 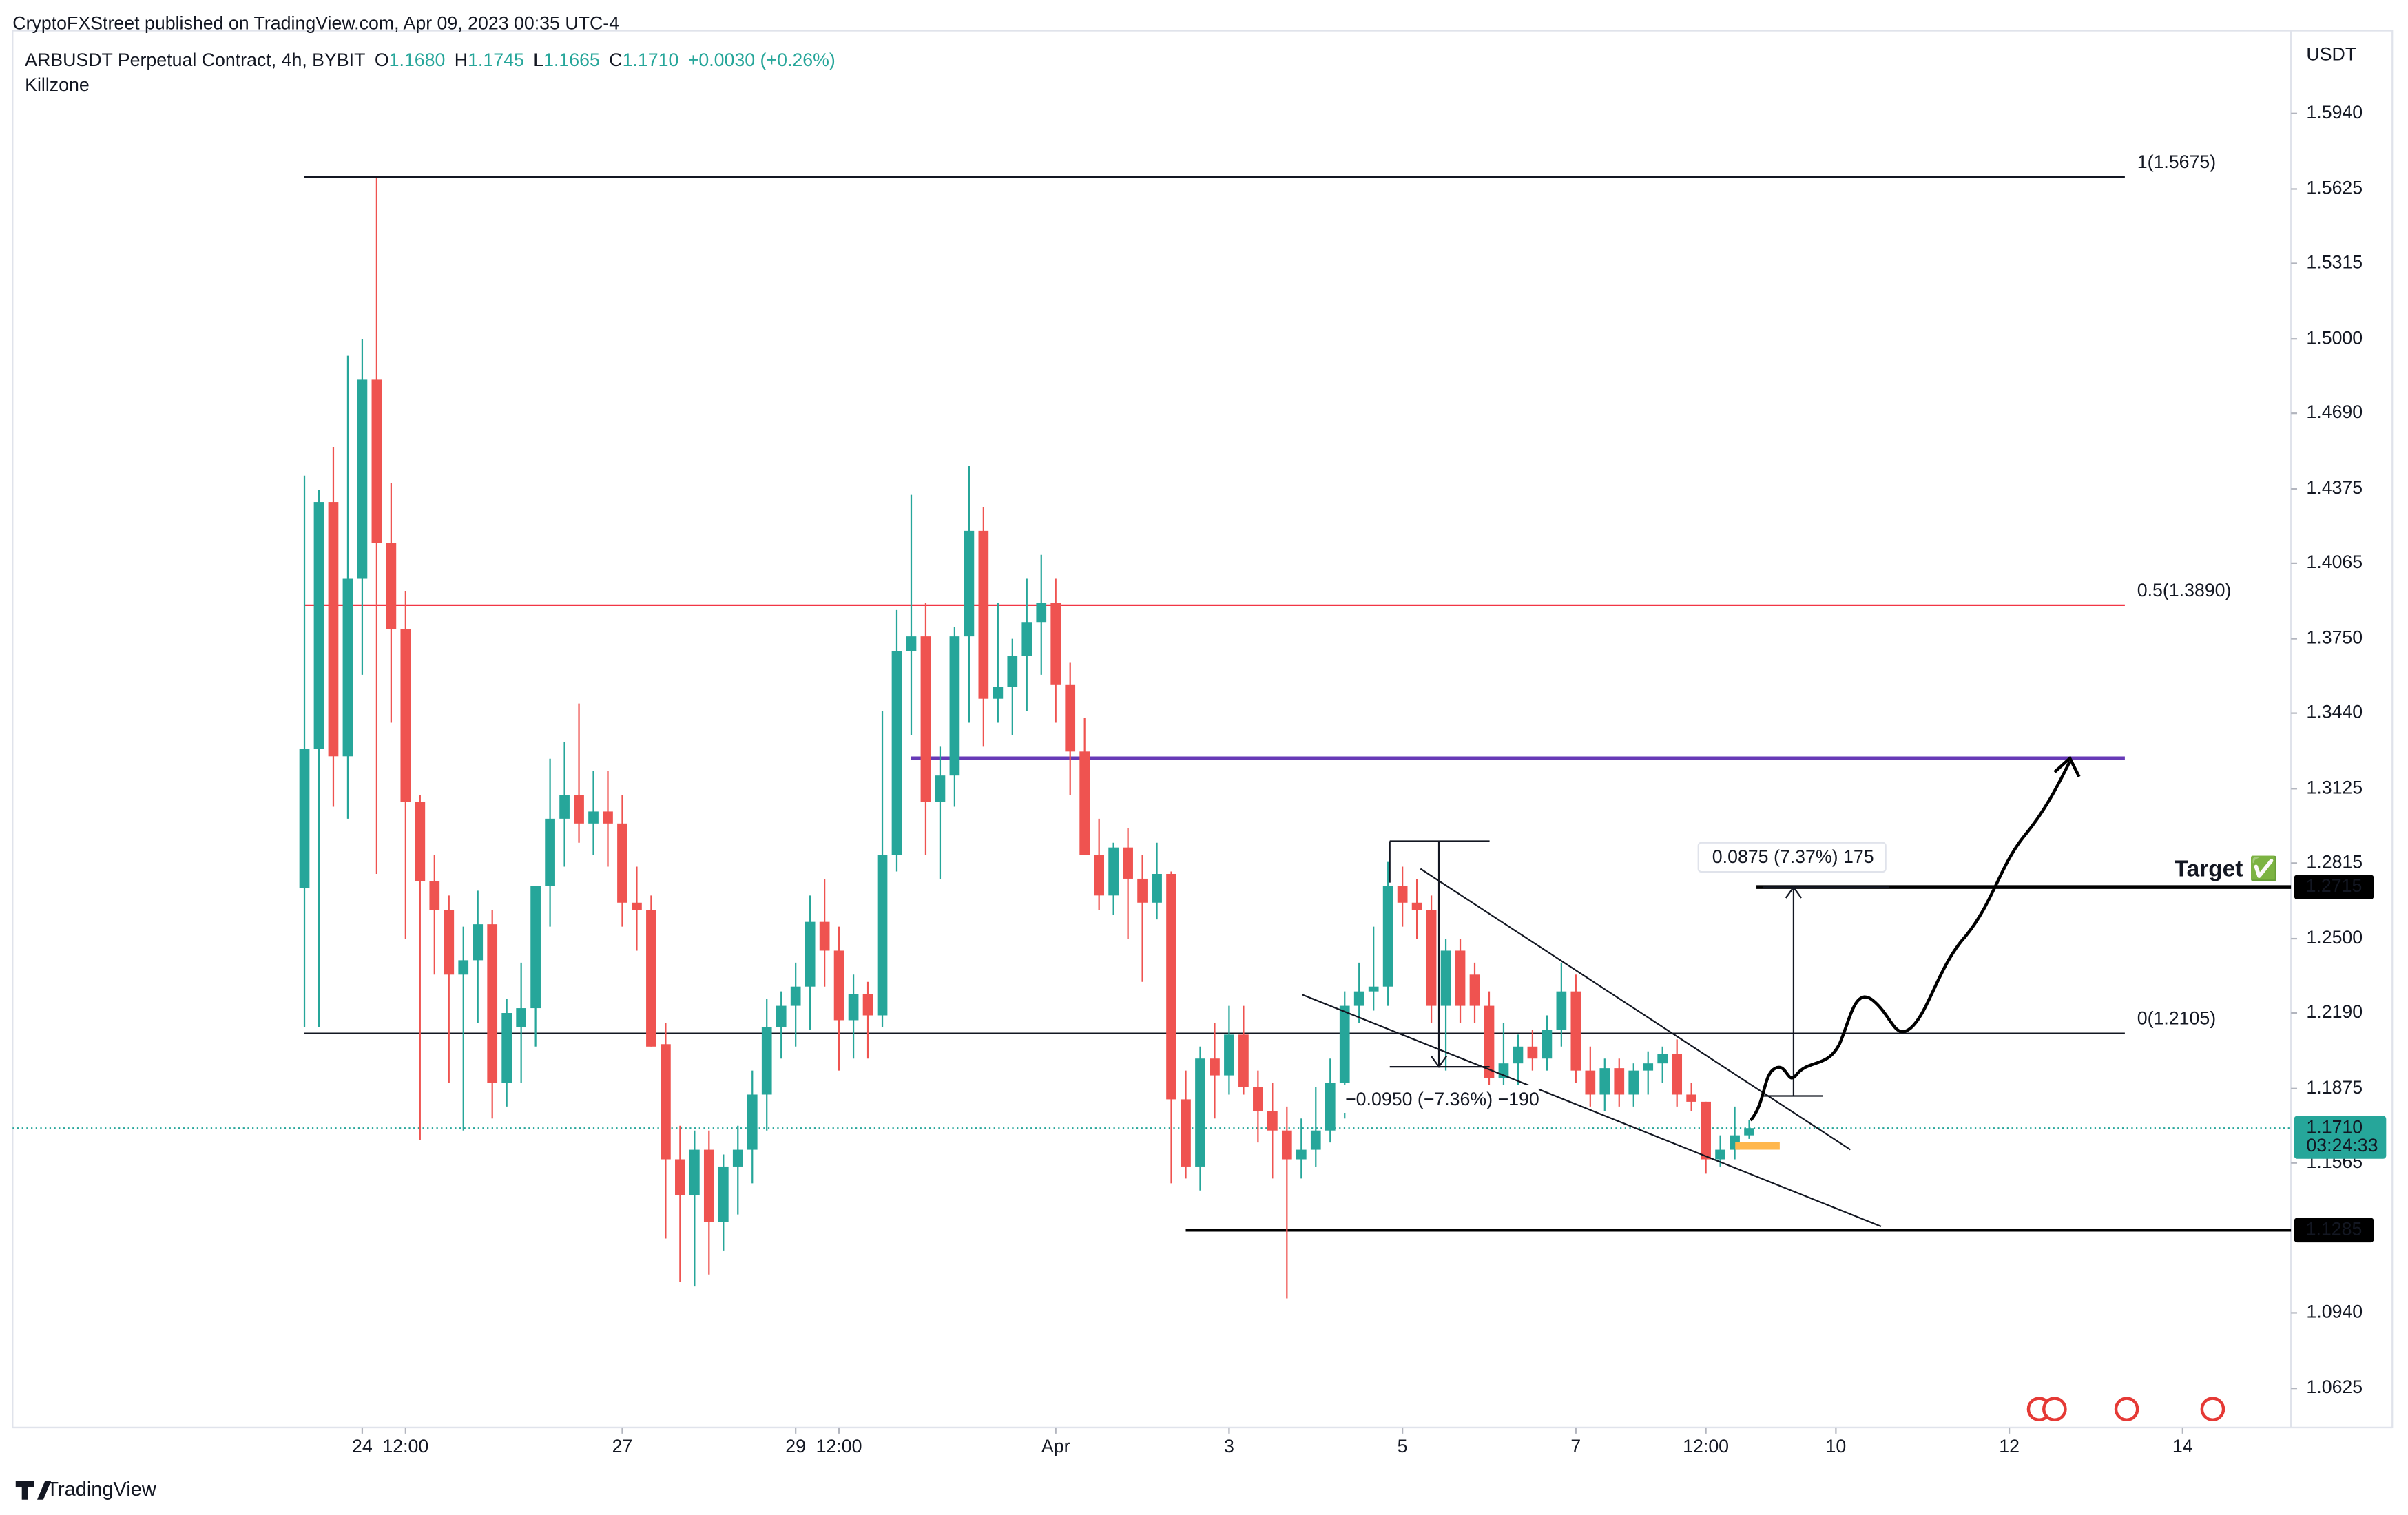 What do you see at coordinates (418, 60) in the screenshot?
I see `ohlc-value: 1.1680` at bounding box center [418, 60].